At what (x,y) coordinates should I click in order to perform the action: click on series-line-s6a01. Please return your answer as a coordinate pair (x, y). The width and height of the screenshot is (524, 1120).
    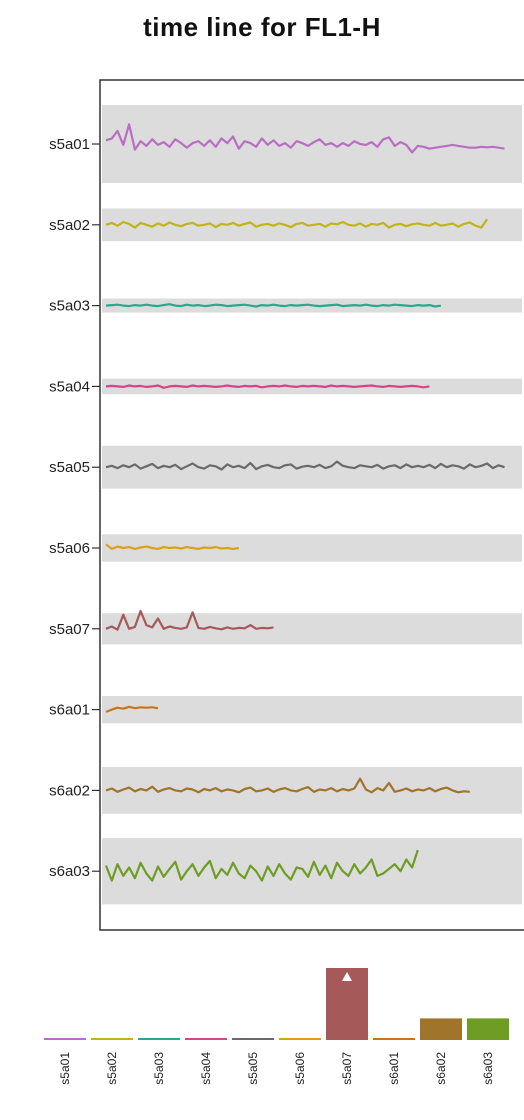
    Looking at the image, I should click on (132, 709).